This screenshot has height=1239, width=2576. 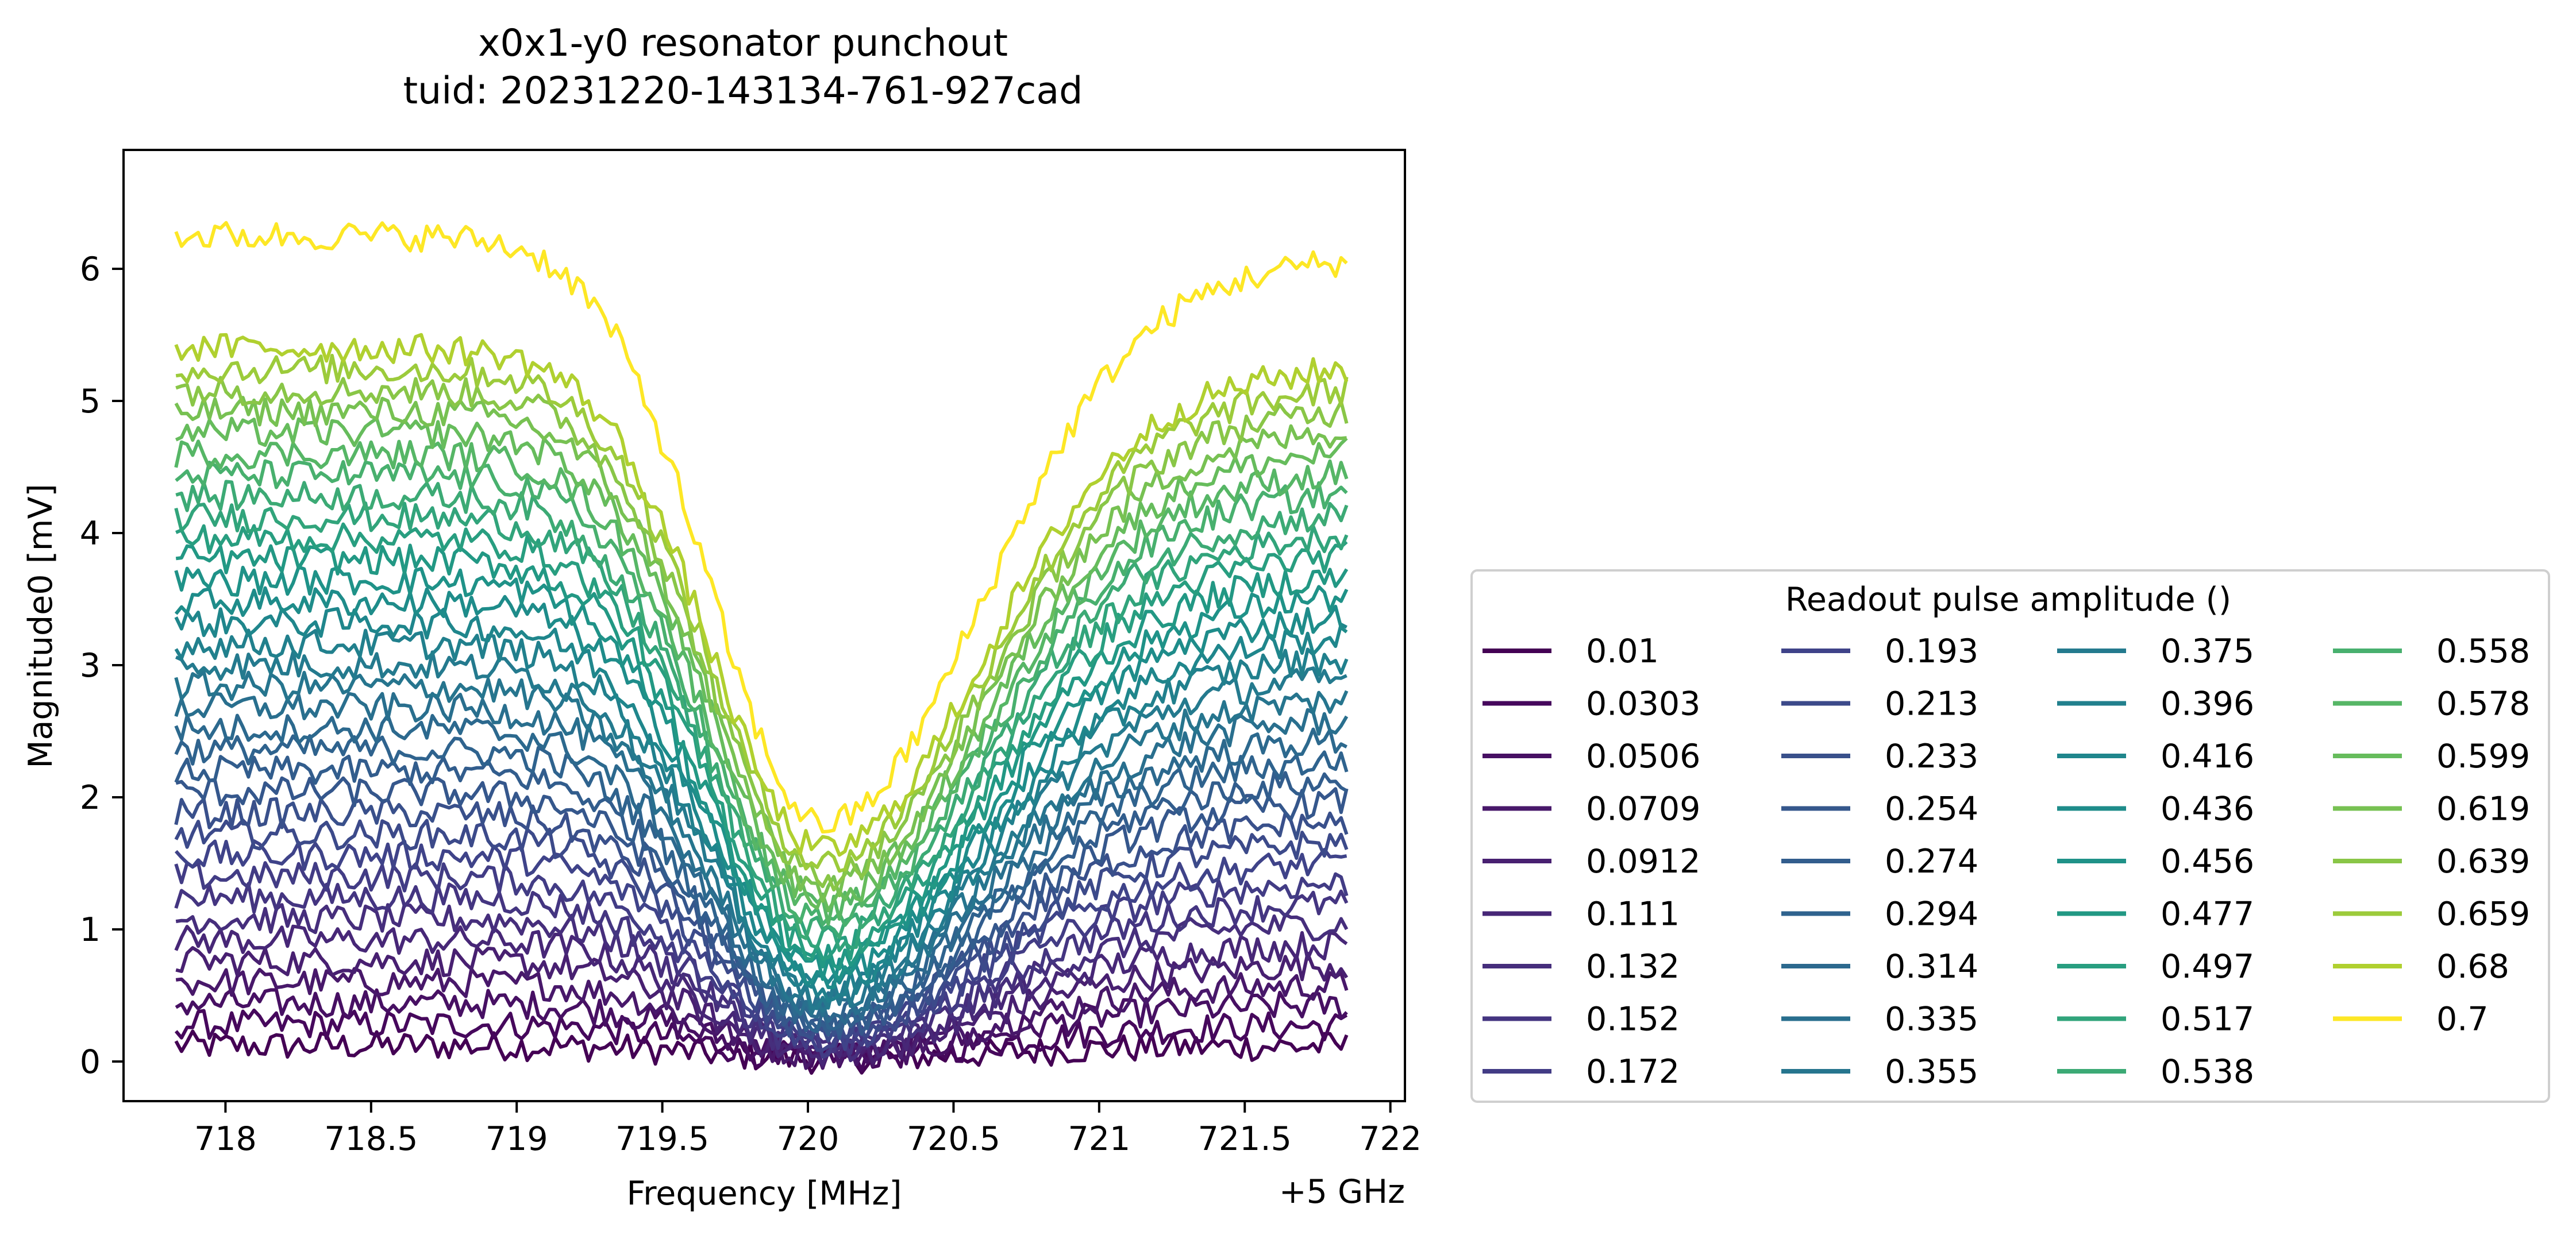 I want to click on legend-label: 0.639, so click(x=2483, y=862).